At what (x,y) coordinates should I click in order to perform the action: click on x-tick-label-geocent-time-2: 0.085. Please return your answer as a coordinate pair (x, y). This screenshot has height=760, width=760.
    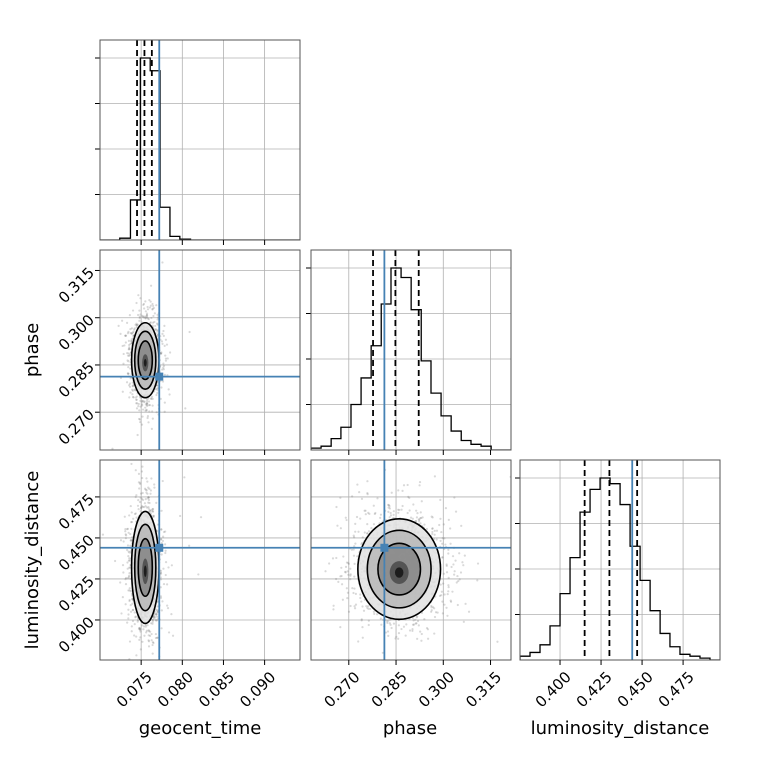
    Looking at the image, I should click on (216, 689).